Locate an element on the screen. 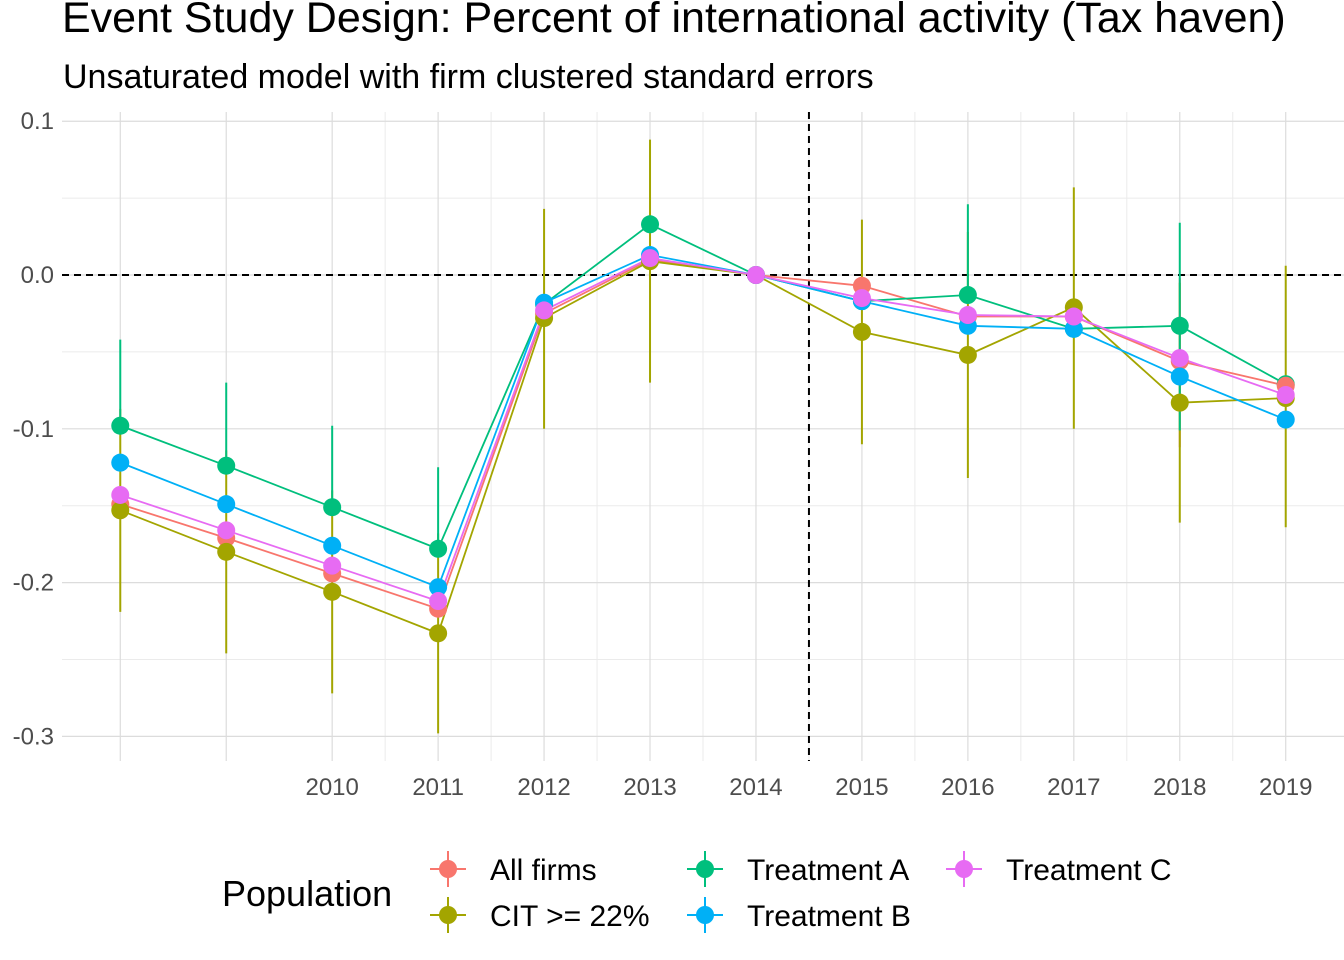 This screenshot has width=1344, height=960. x-tick-label: 2019 is located at coordinates (1285, 787).